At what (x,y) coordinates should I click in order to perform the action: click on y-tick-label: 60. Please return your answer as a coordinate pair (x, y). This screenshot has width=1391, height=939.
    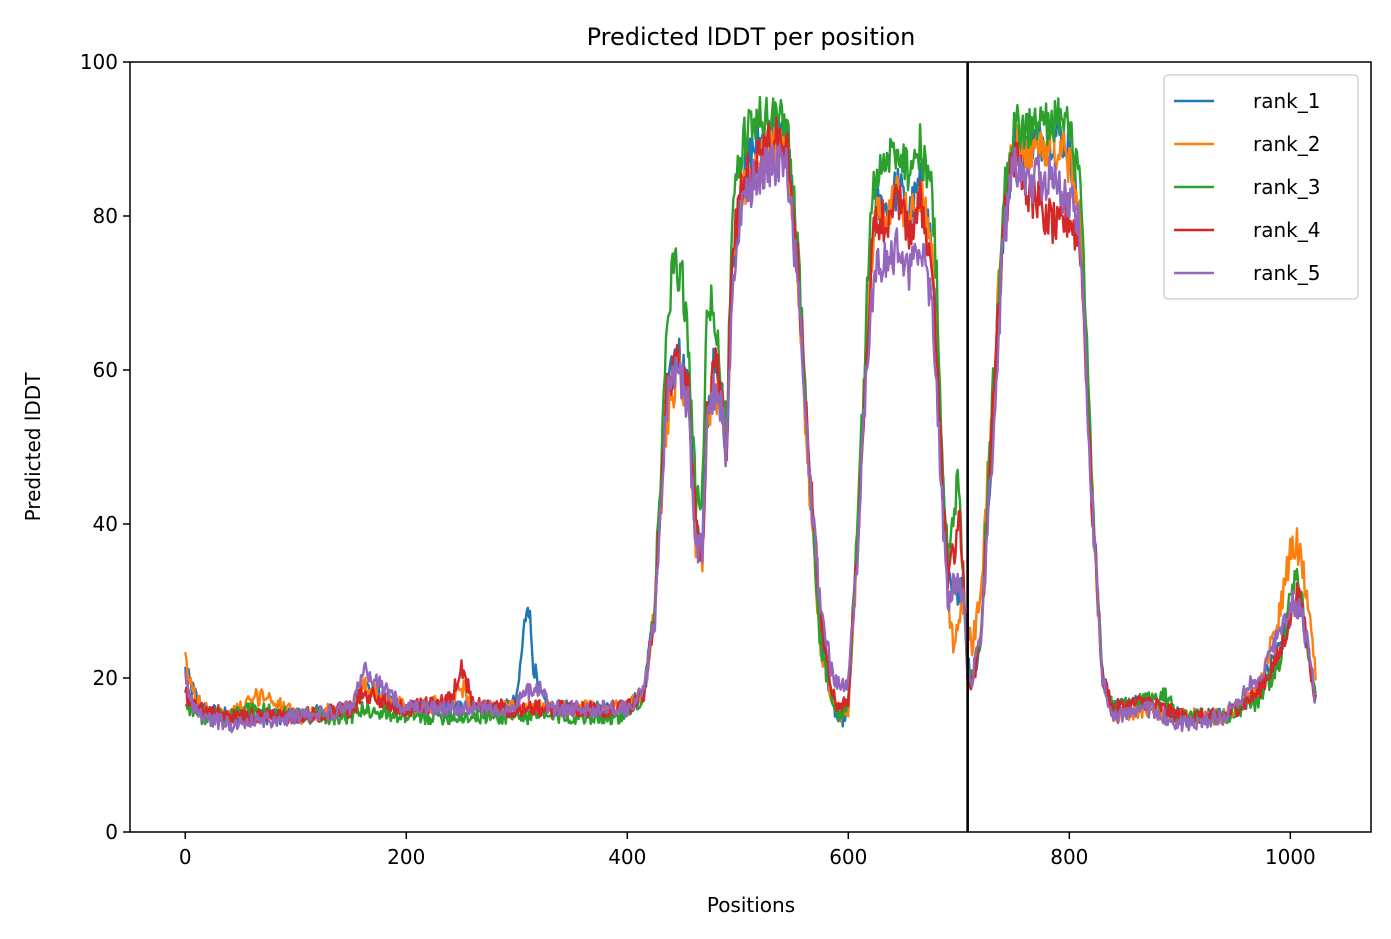
    Looking at the image, I should click on (105, 370).